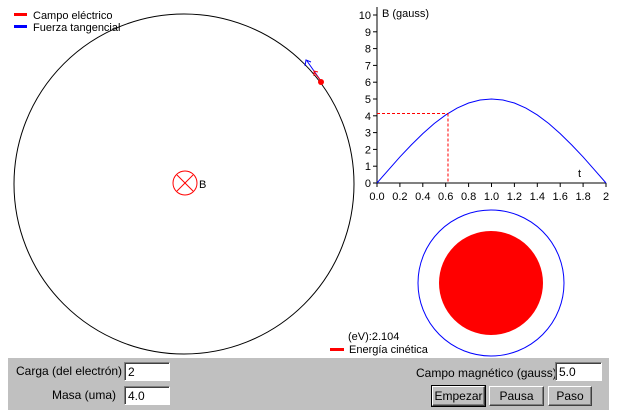  I want to click on particle-group, so click(314, 72).